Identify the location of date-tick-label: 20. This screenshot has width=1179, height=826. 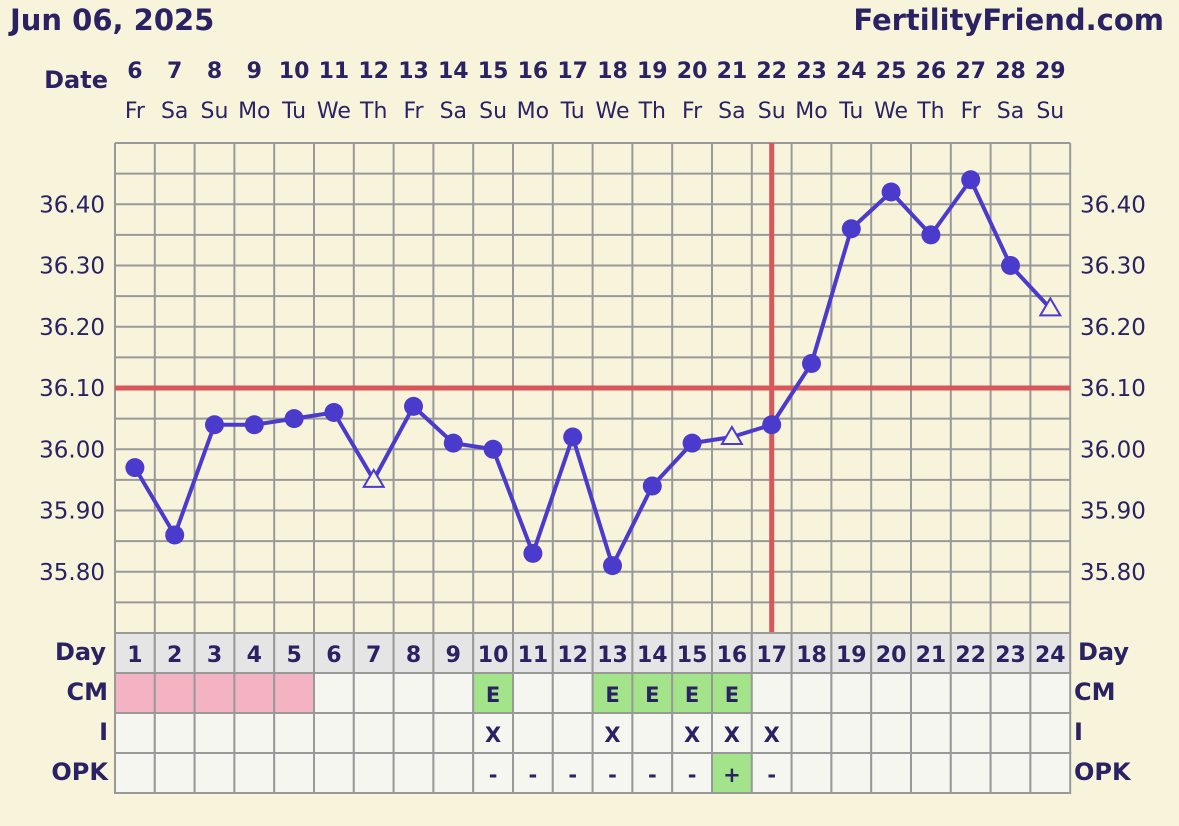
(692, 71).